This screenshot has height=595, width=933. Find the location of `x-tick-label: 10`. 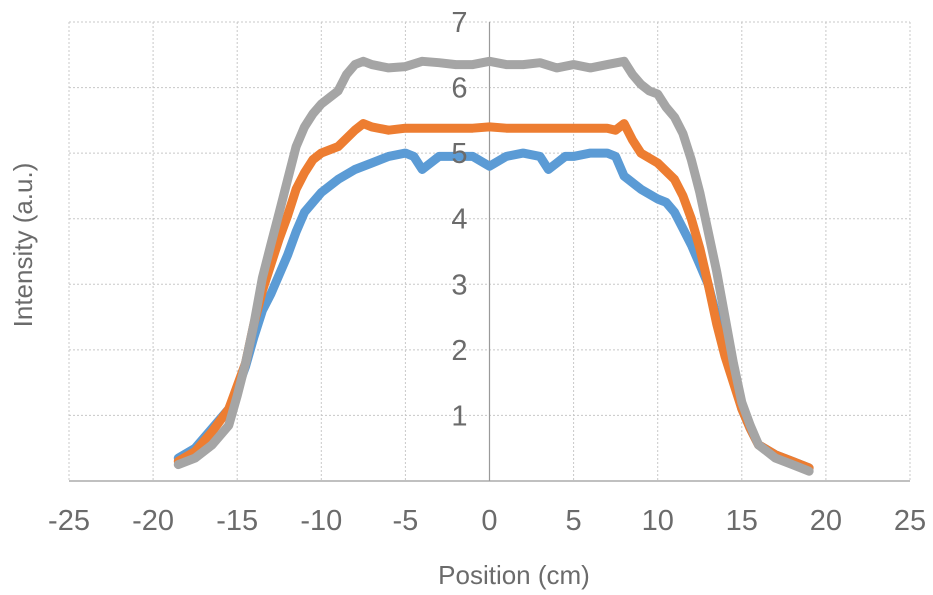

x-tick-label: 10 is located at coordinates (658, 521).